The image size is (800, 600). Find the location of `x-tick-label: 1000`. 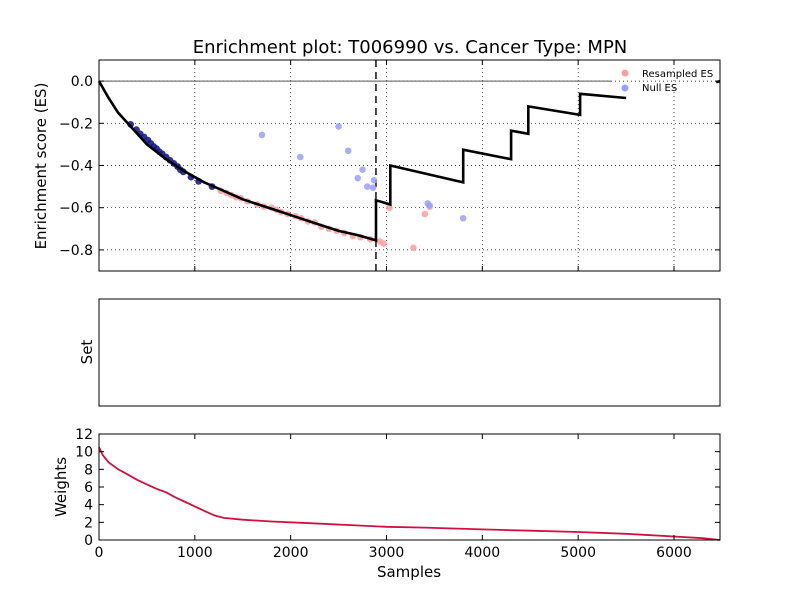

x-tick-label: 1000 is located at coordinates (195, 553).